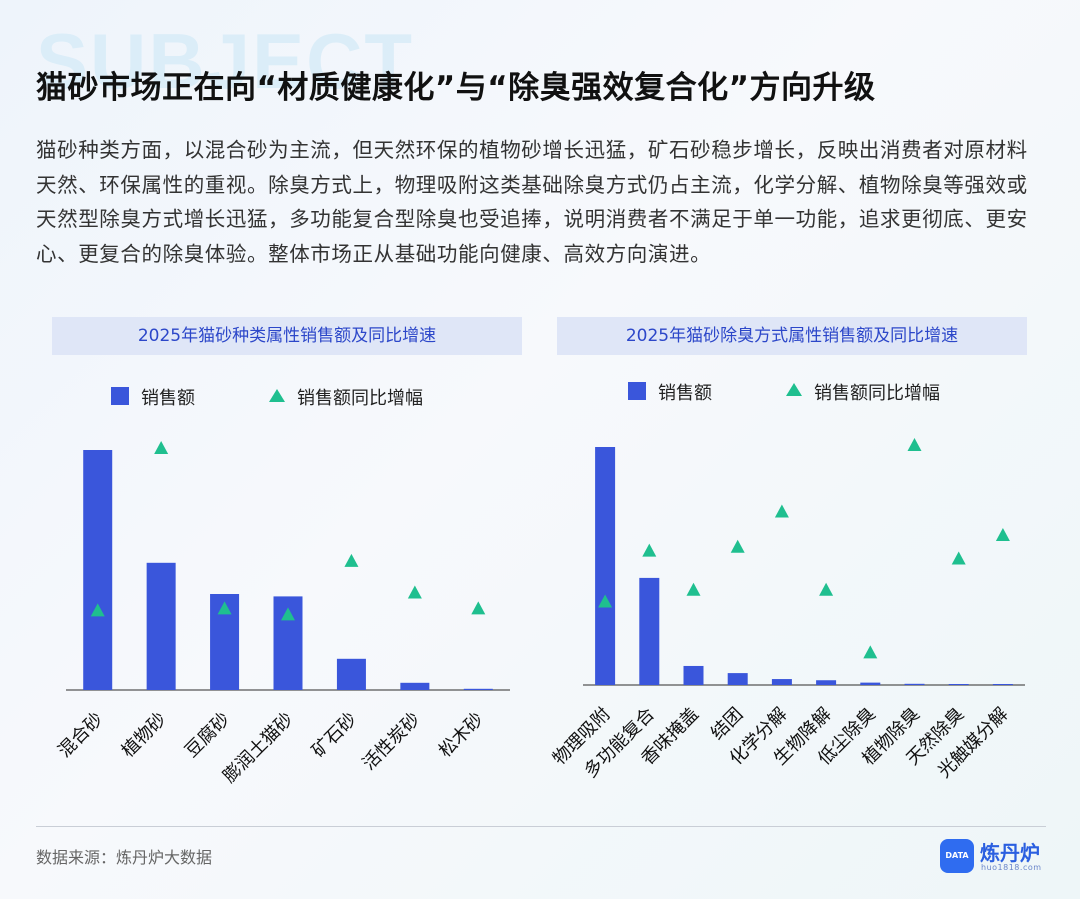  What do you see at coordinates (456, 88) in the screenshot?
I see `page-title: 猫砂市场正在向“材质健康化”与“除臭强效复合化”方向升级` at bounding box center [456, 88].